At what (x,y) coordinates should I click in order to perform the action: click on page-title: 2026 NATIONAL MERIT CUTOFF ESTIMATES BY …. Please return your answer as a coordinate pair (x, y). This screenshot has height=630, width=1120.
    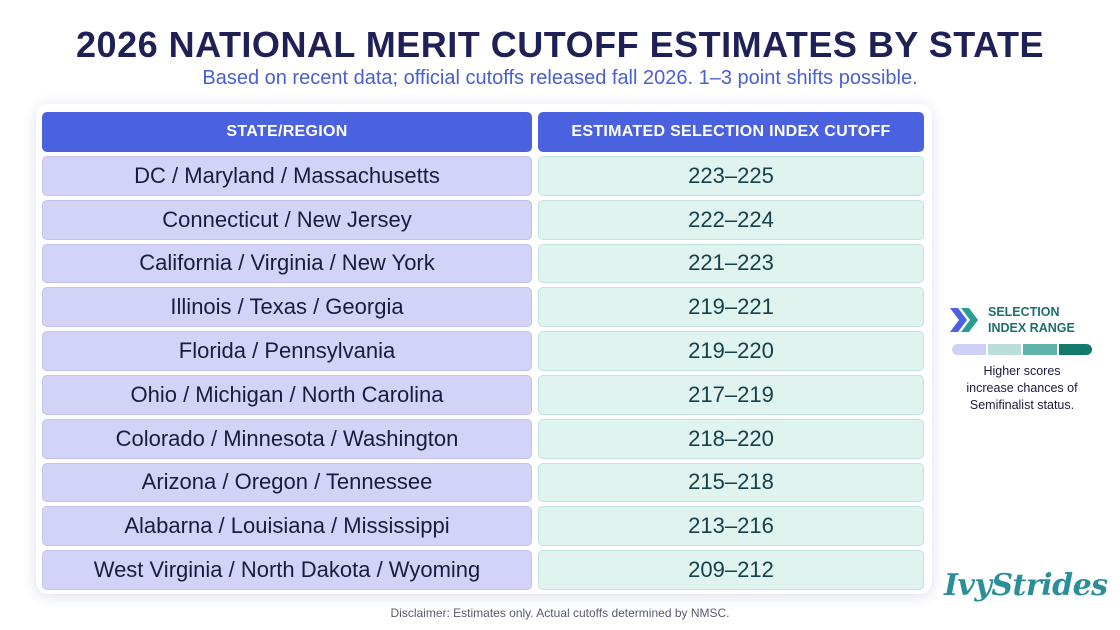
    Looking at the image, I should click on (560, 44).